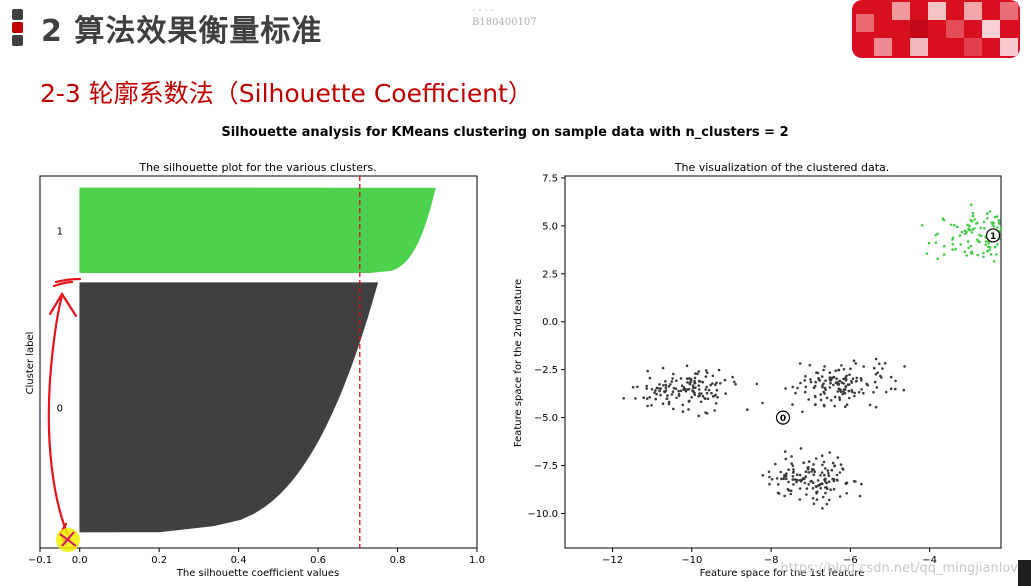  What do you see at coordinates (903, 568) in the screenshot?
I see `footer-watermark: https://blog.csdn.net/qq_mingjianlove` at bounding box center [903, 568].